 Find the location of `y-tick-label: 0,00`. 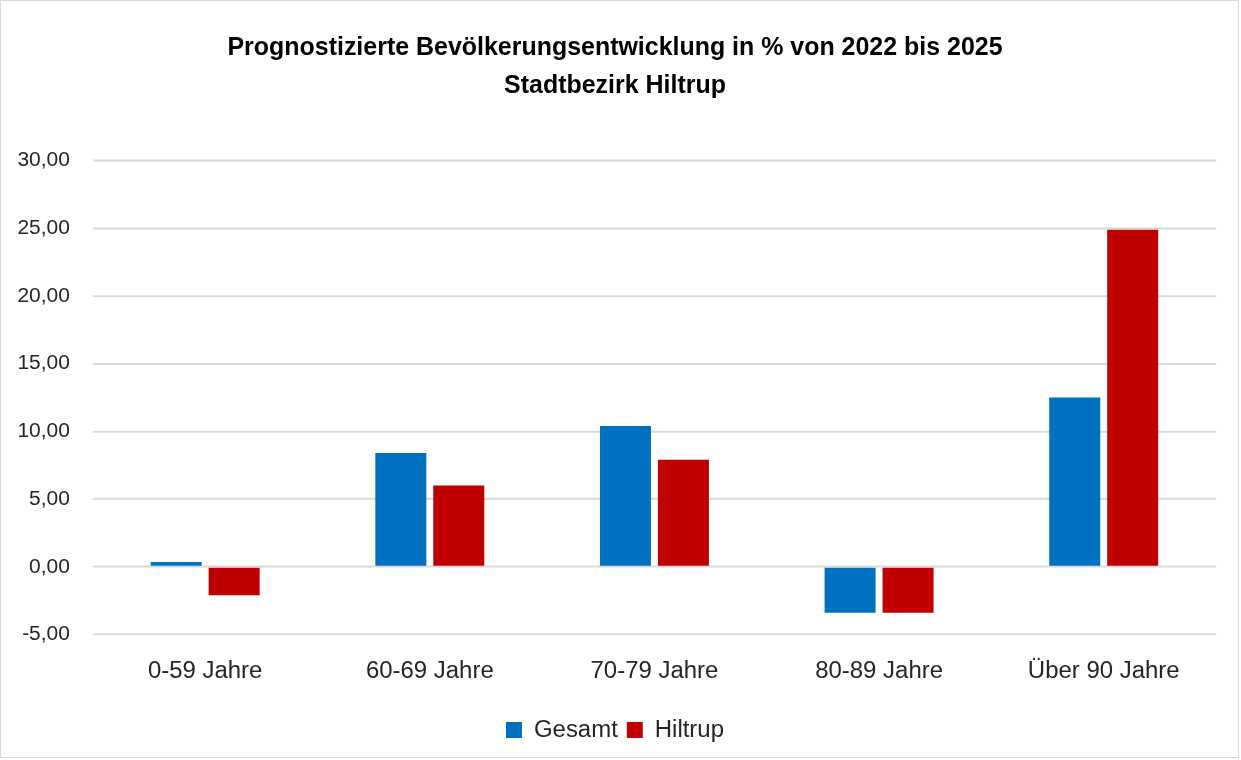

y-tick-label: 0,00 is located at coordinates (49, 565).